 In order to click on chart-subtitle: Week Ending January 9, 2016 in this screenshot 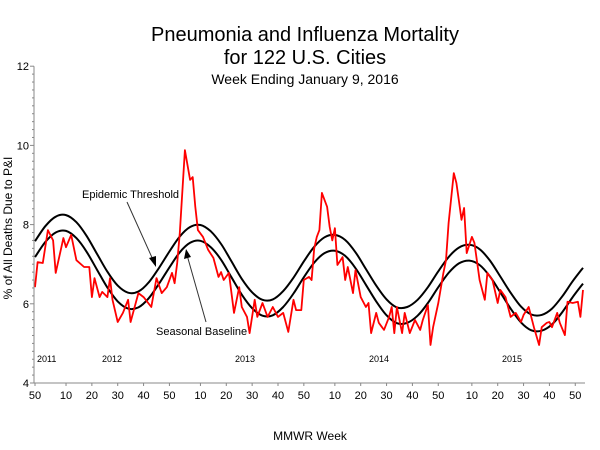, I will do `click(305, 79)`.